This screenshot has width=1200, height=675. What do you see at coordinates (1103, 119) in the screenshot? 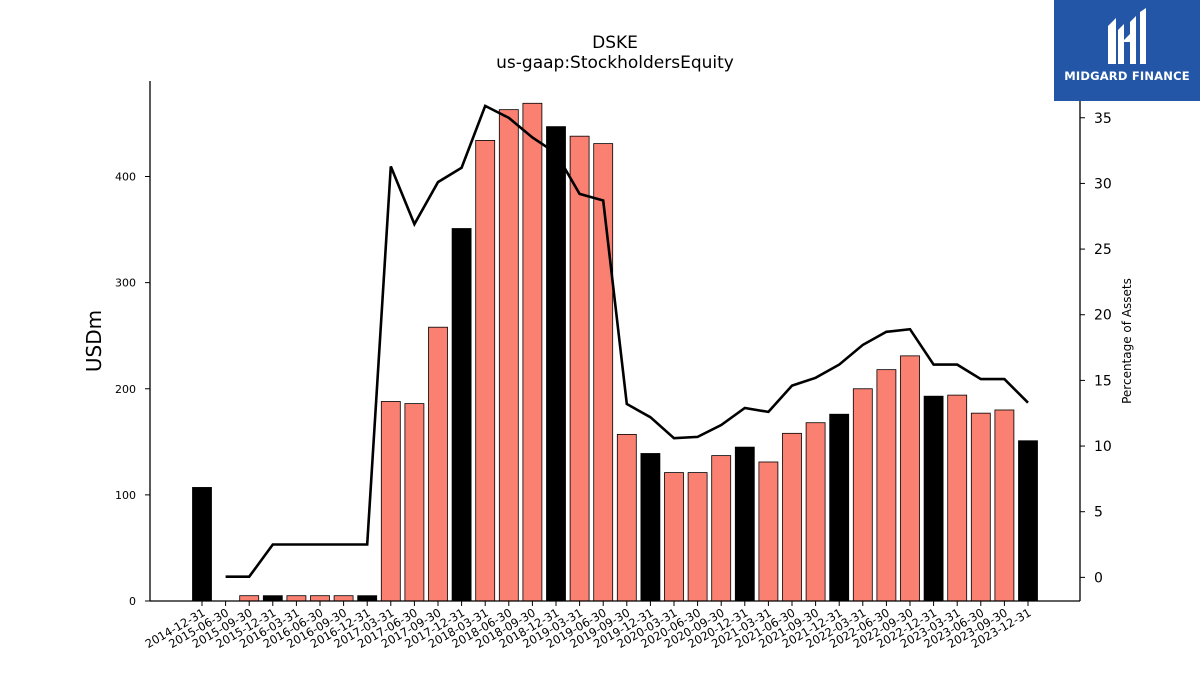
I see `y2-tick-label: 35` at bounding box center [1103, 119].